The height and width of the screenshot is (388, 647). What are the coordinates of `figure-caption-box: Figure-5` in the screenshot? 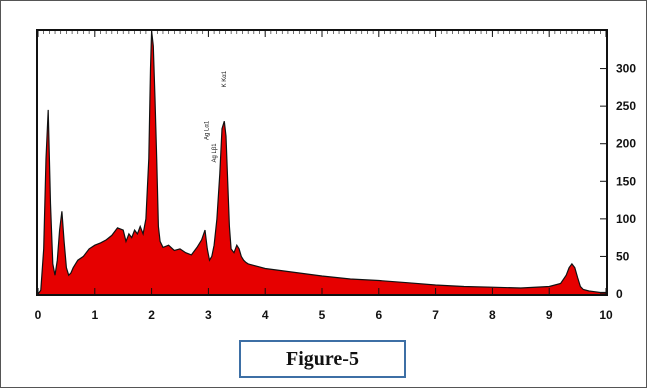 It's located at (322, 359).